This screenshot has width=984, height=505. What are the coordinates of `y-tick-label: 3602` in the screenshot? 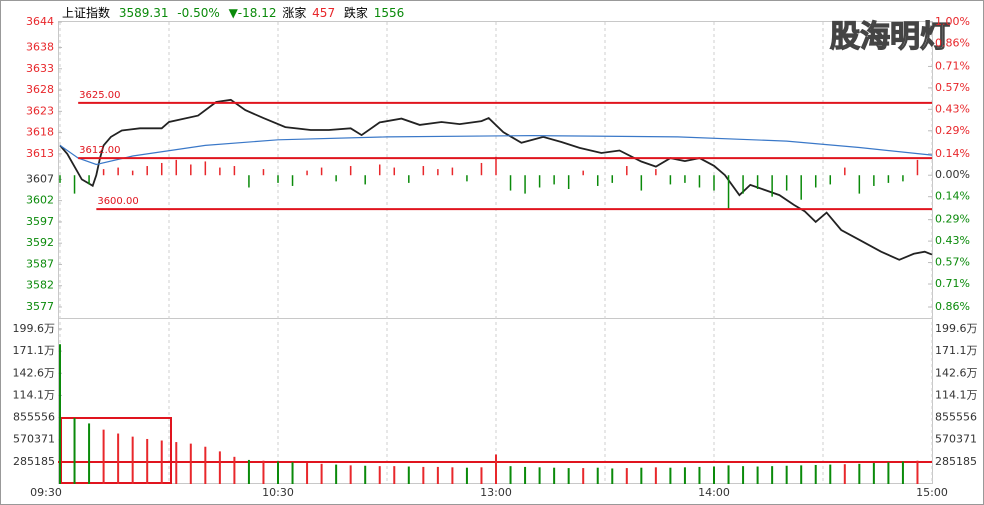 It's located at (40, 200).